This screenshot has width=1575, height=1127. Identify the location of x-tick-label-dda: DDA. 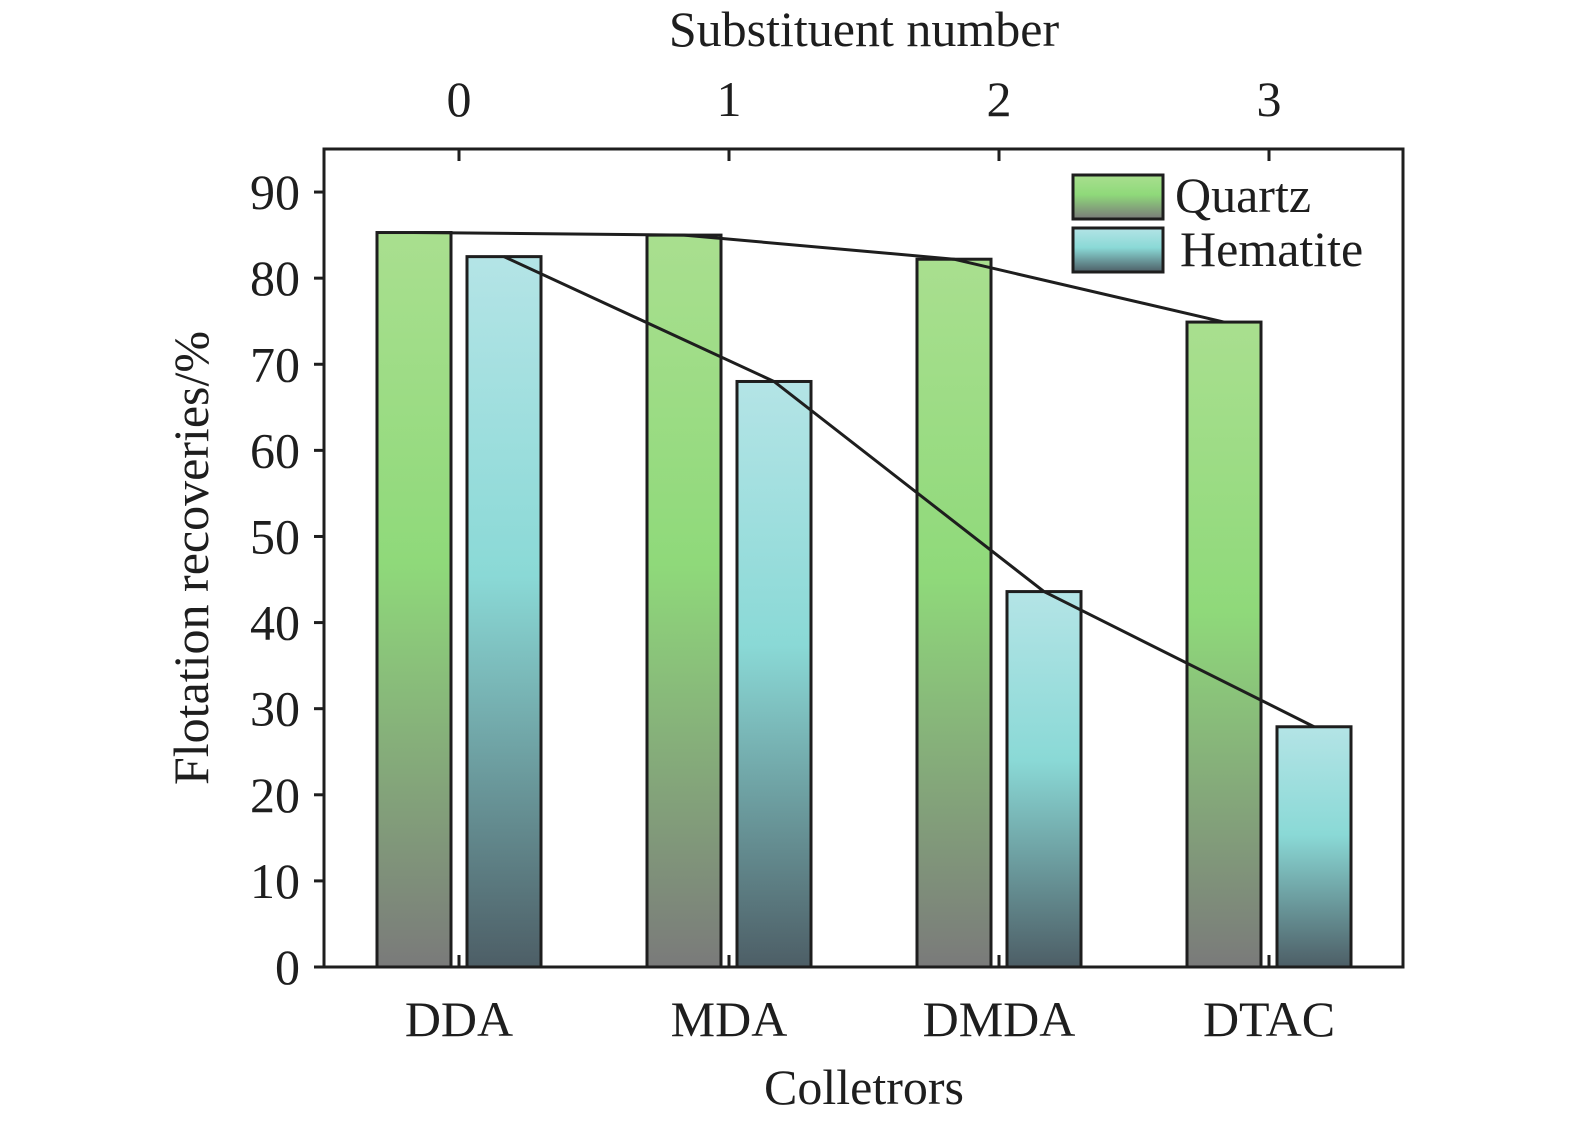
(459, 1019).